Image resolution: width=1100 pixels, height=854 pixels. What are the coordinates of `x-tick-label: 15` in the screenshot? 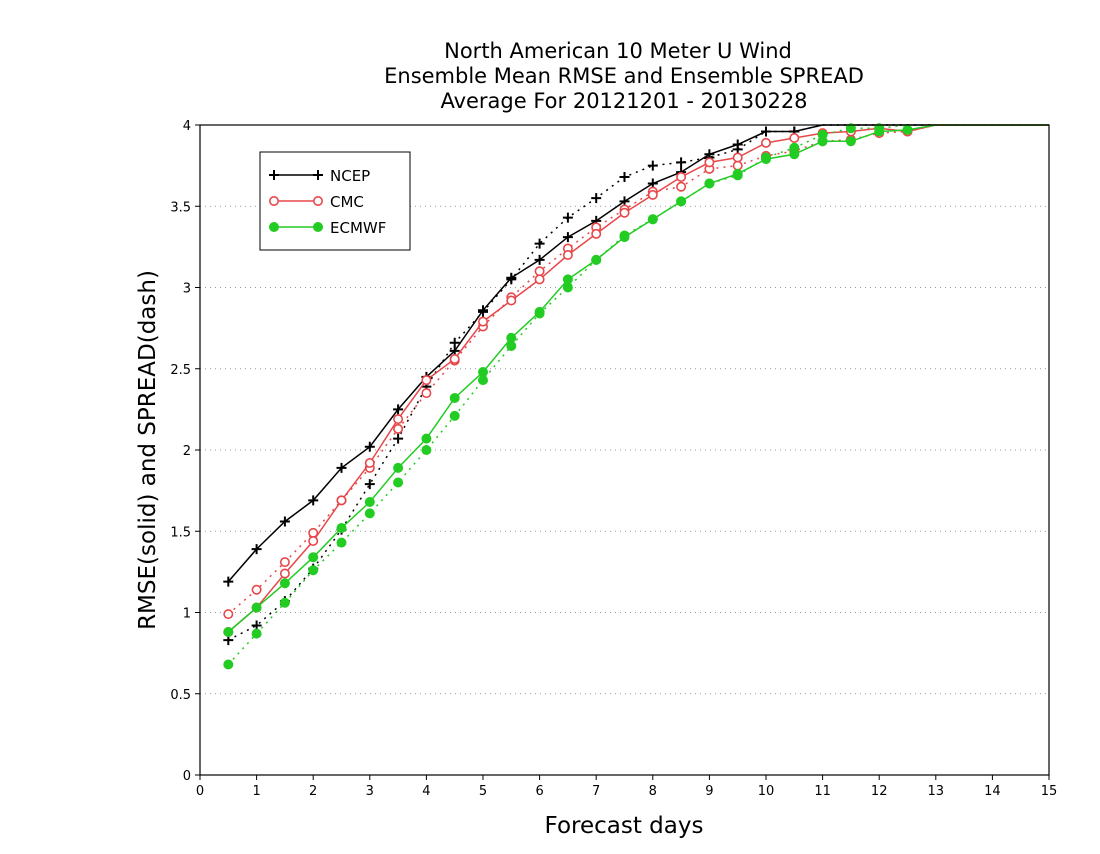 It's located at (1049, 791).